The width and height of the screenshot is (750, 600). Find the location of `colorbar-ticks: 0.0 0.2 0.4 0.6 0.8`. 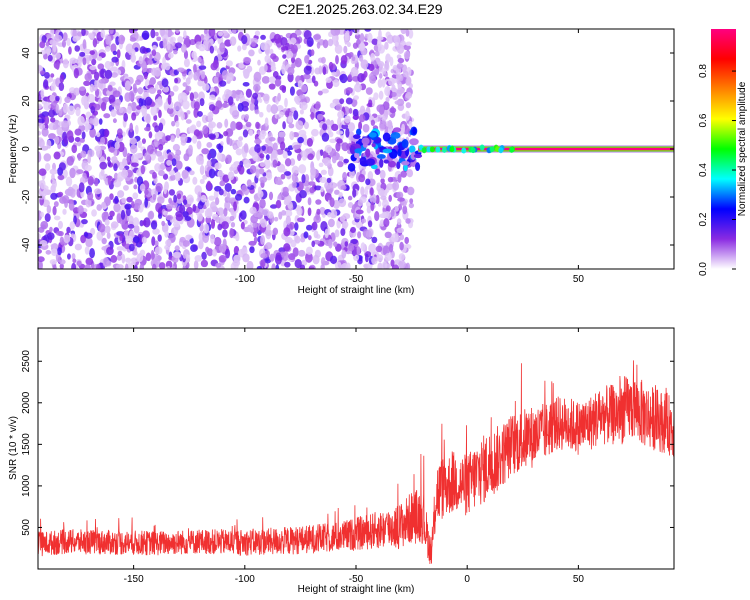

colorbar-ticks: 0.0 0.2 0.4 0.6 0.8 is located at coordinates (717, 170).